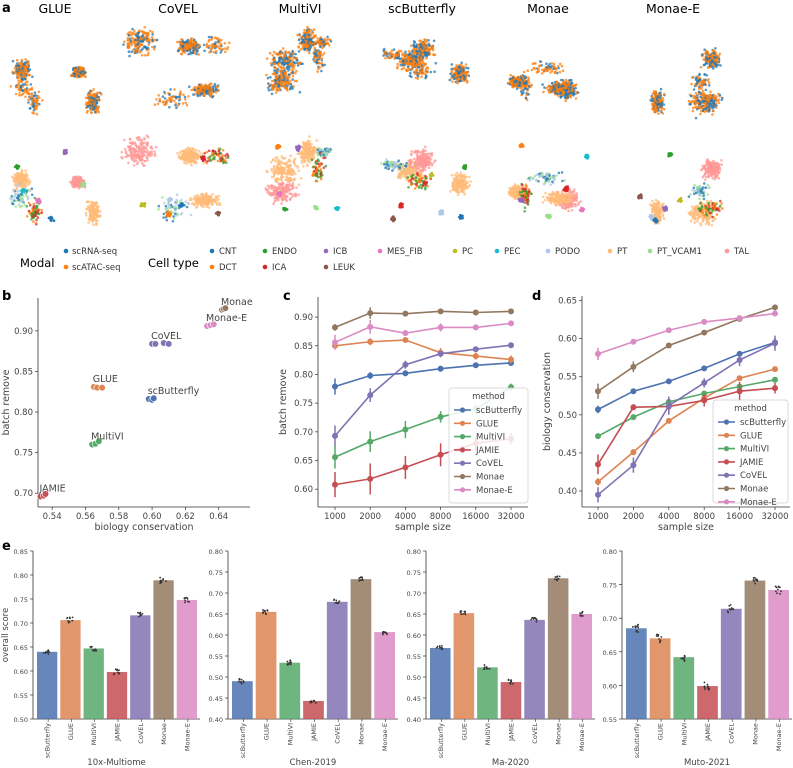 The image size is (793, 768). What do you see at coordinates (422, 8) in the screenshot?
I see `umap-title: scButterfly` at bounding box center [422, 8].